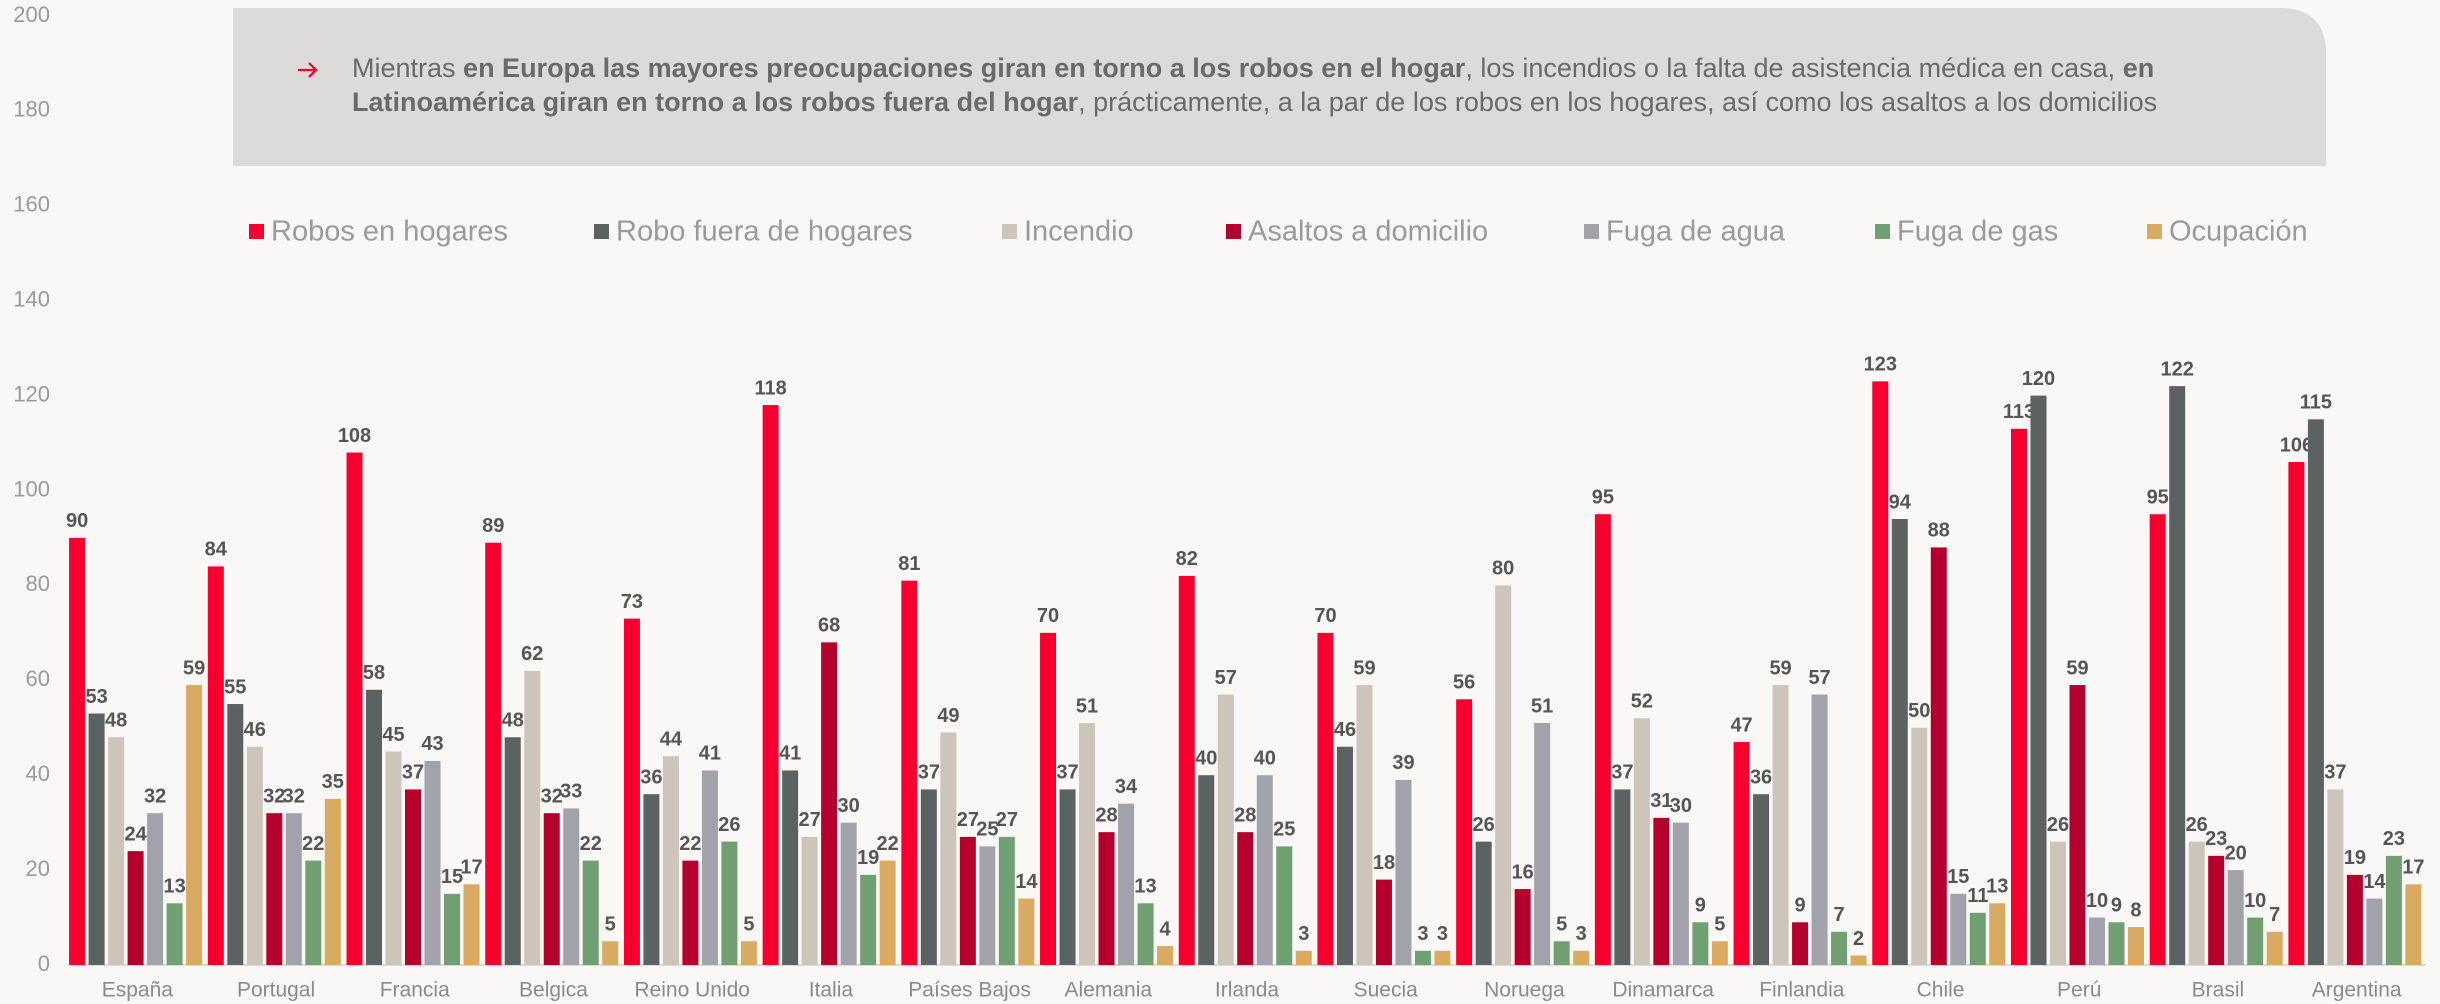  Describe the element at coordinates (235, 687) in the screenshot. I see `value-label: 55` at that location.